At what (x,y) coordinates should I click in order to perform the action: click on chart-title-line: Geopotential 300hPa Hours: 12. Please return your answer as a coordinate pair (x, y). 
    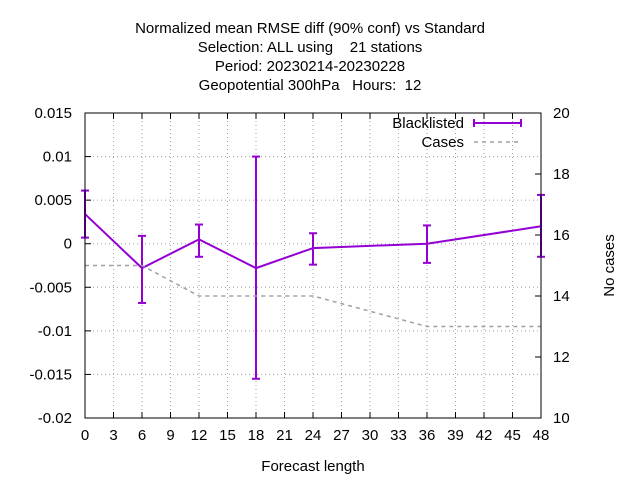
    Looking at the image, I should click on (310, 85).